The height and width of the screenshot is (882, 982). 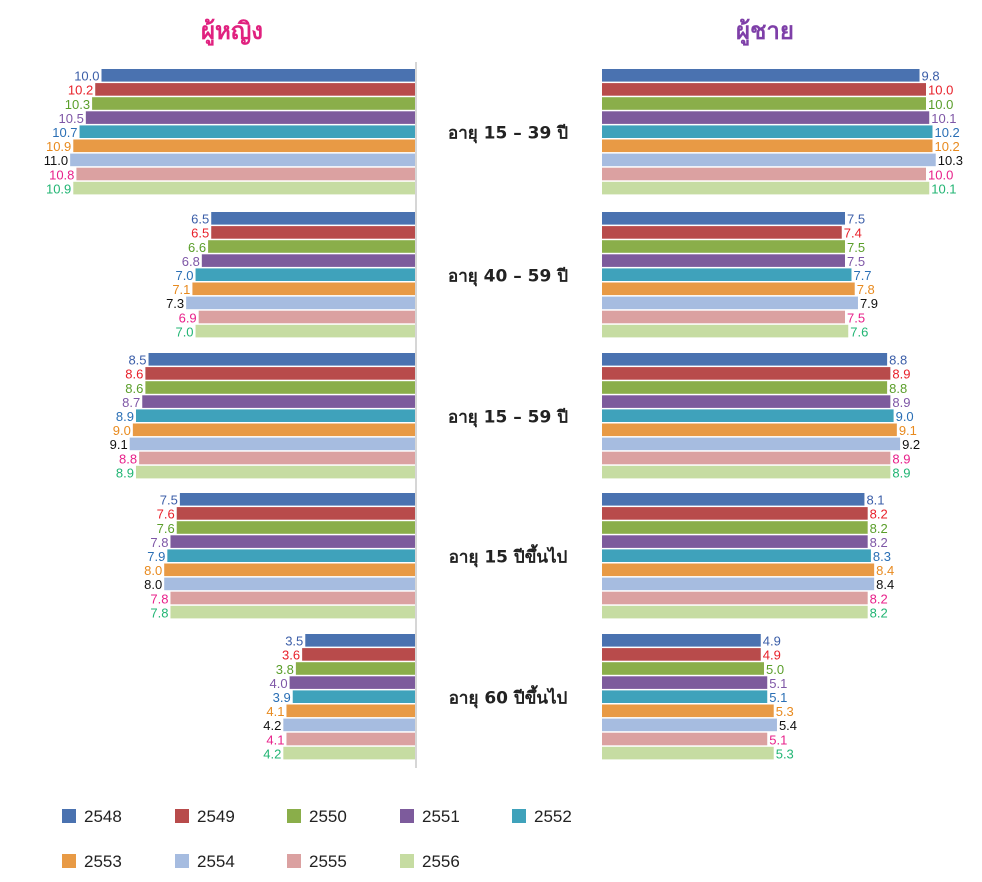 What do you see at coordinates (291, 655) in the screenshot?
I see `data-label-female: 3.6` at bounding box center [291, 655].